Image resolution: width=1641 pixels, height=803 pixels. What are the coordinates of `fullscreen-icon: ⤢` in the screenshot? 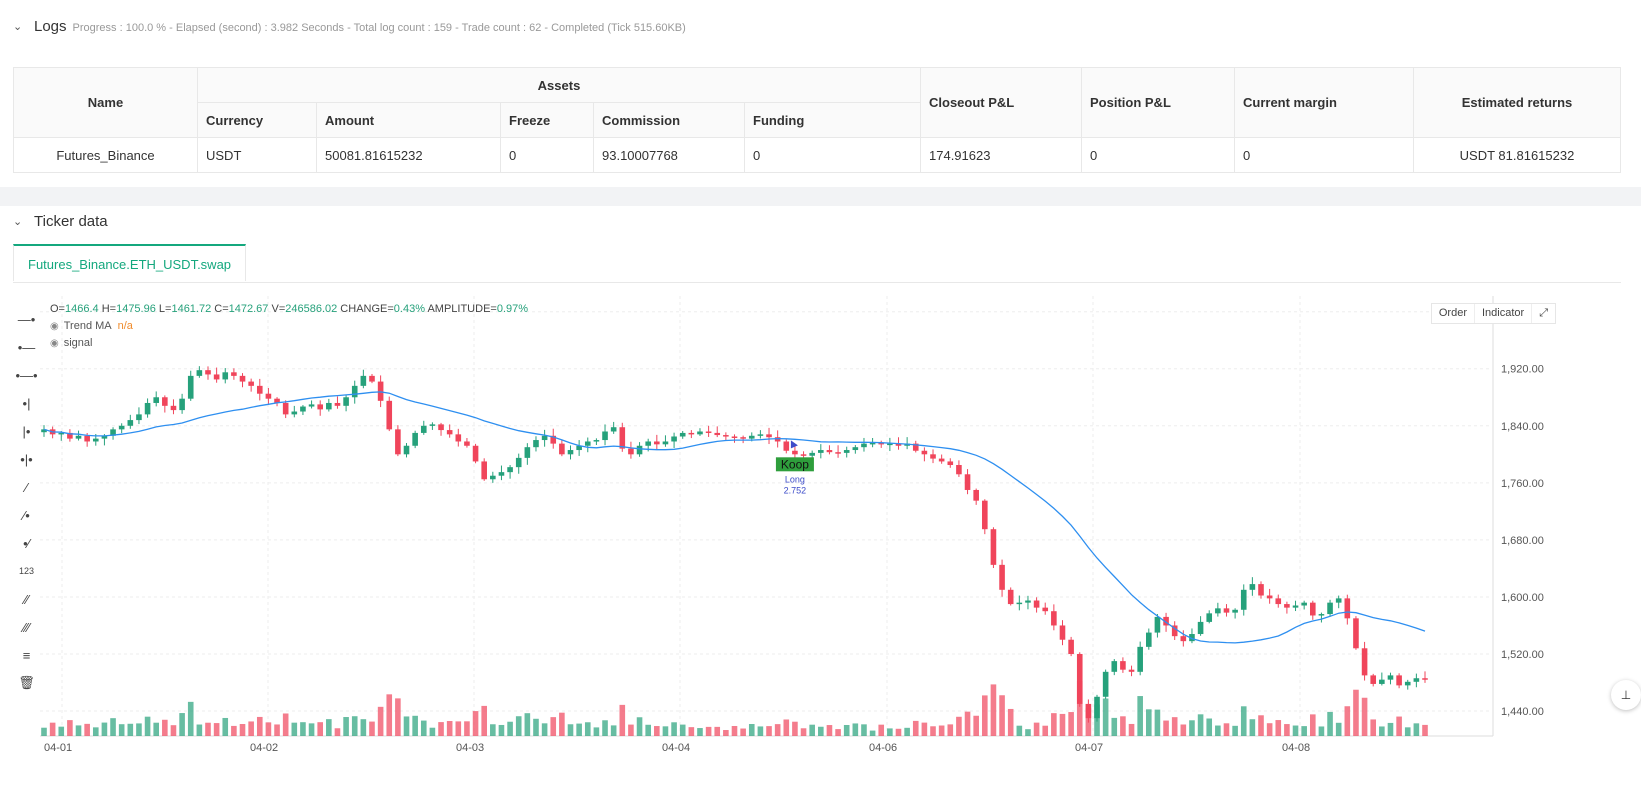 It's located at (1543, 313).